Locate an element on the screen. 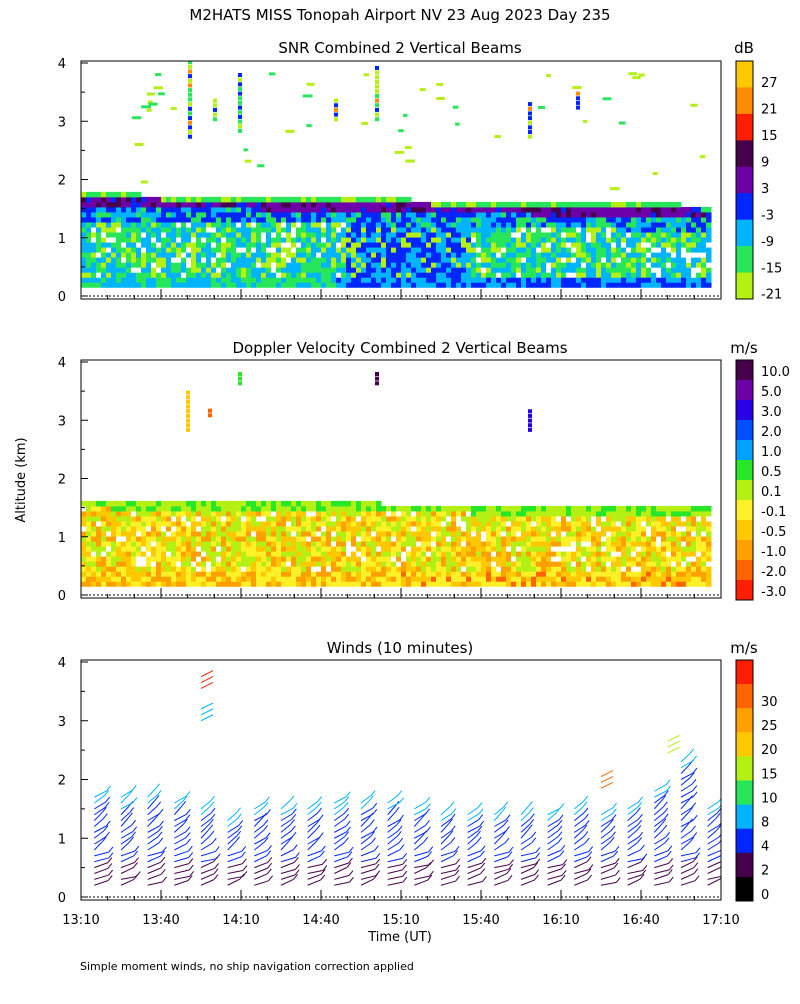 Image resolution: width=800 pixels, height=1004 pixels. colorbar-label: 21 is located at coordinates (769, 110).